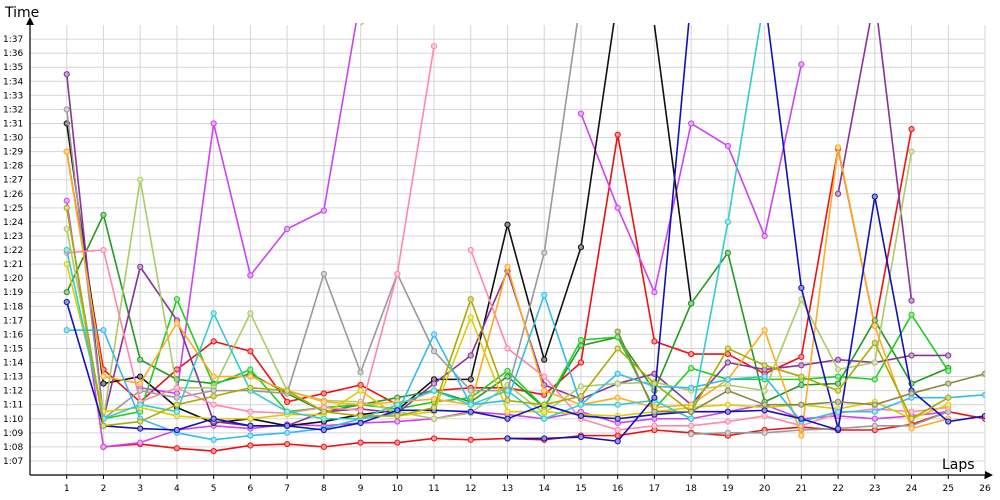 This screenshot has height=500, width=1000. Describe the element at coordinates (13, 434) in the screenshot. I see `y-tick-label: 1:09` at that location.